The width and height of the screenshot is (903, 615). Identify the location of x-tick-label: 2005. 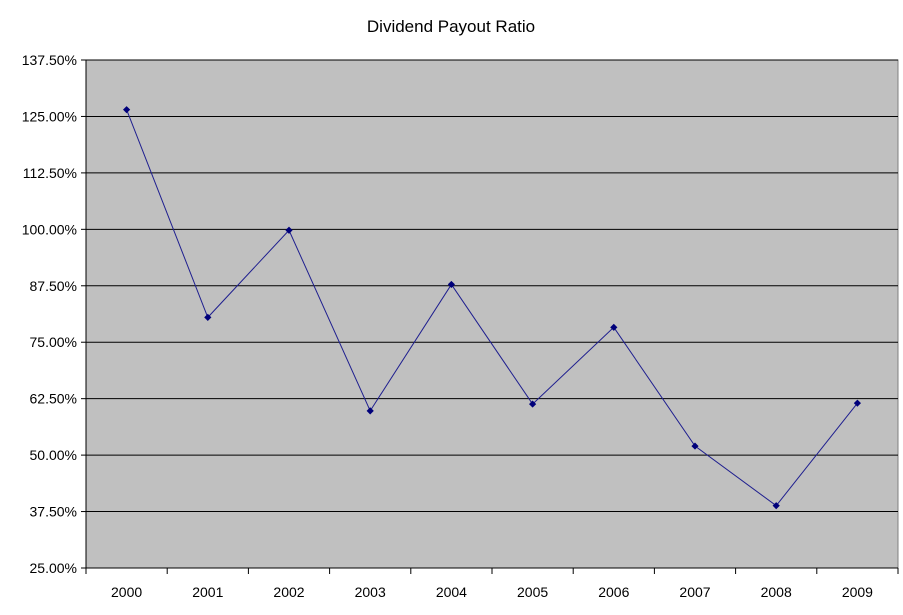
(532, 592).